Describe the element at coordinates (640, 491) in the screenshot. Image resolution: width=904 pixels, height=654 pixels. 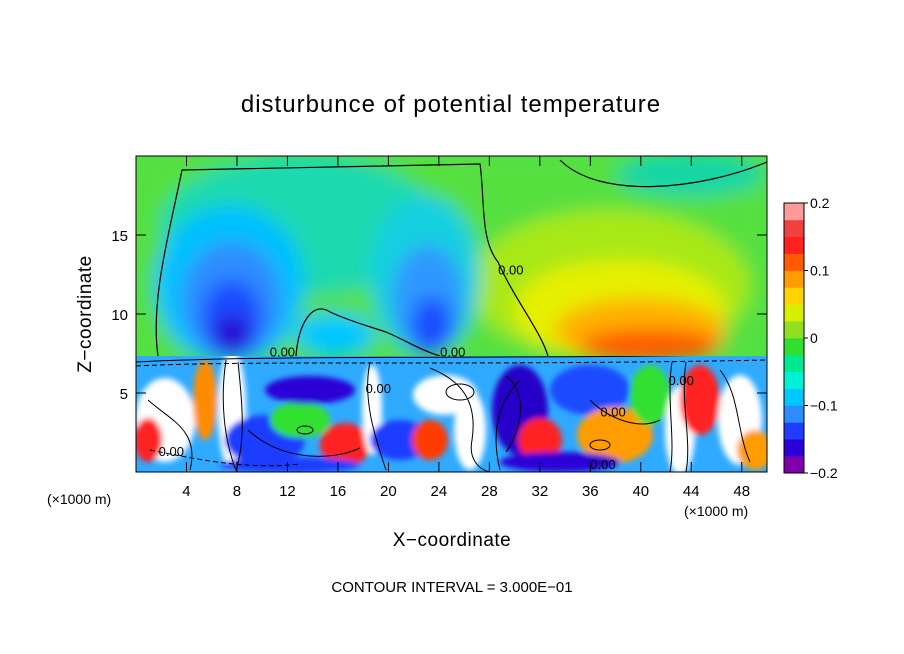
I see `x-tick-label: 40` at that location.